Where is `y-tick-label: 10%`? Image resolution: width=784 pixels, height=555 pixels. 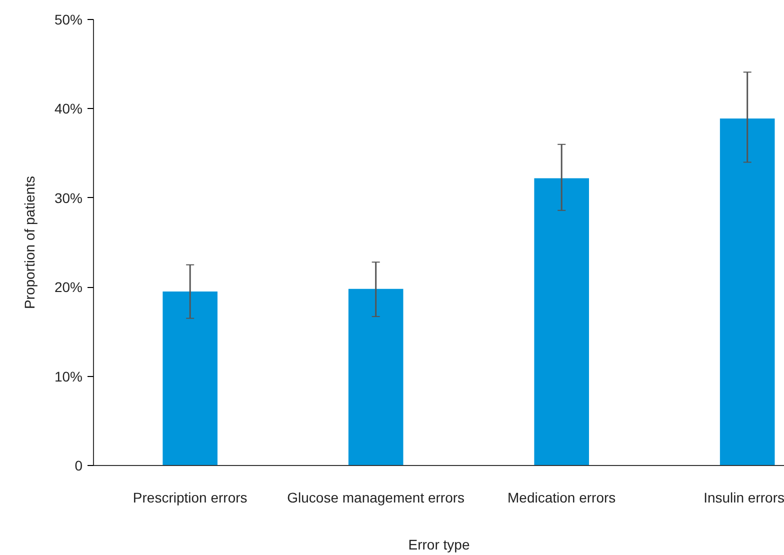
y-tick-label: 10% is located at coordinates (68, 376).